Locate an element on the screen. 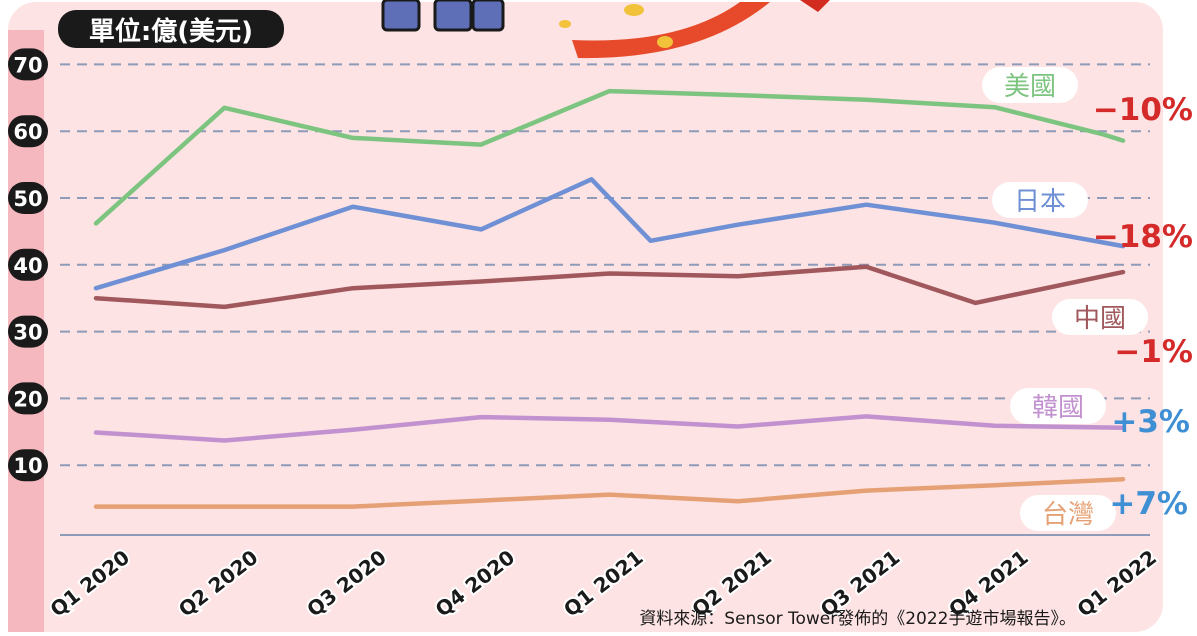  y-tick-label: 40 is located at coordinates (27, 266).